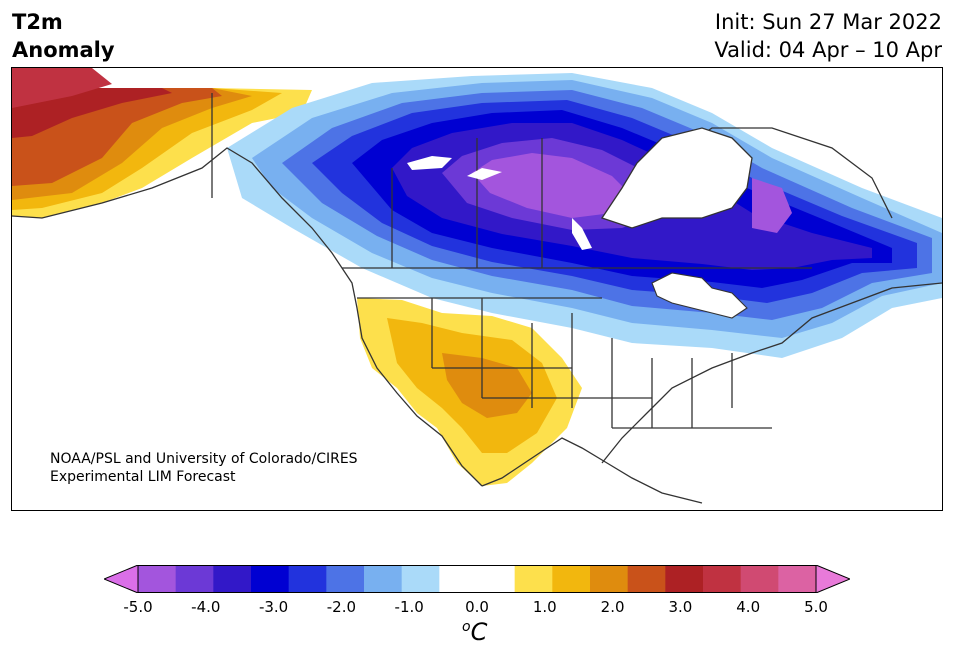  I want to click on map-title: T2m Anomaly, so click(63, 36).